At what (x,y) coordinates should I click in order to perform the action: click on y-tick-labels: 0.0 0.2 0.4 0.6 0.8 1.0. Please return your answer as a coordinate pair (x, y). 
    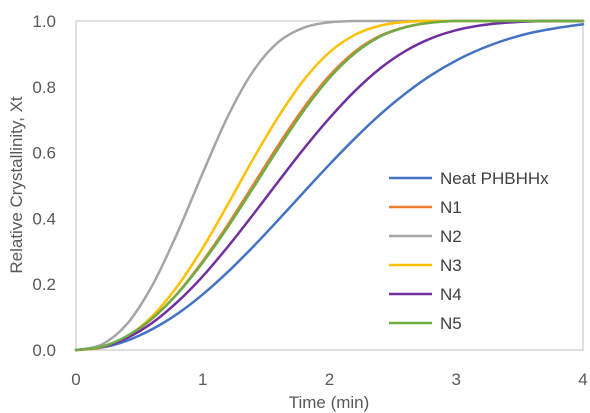
    Looking at the image, I should click on (44, 186).